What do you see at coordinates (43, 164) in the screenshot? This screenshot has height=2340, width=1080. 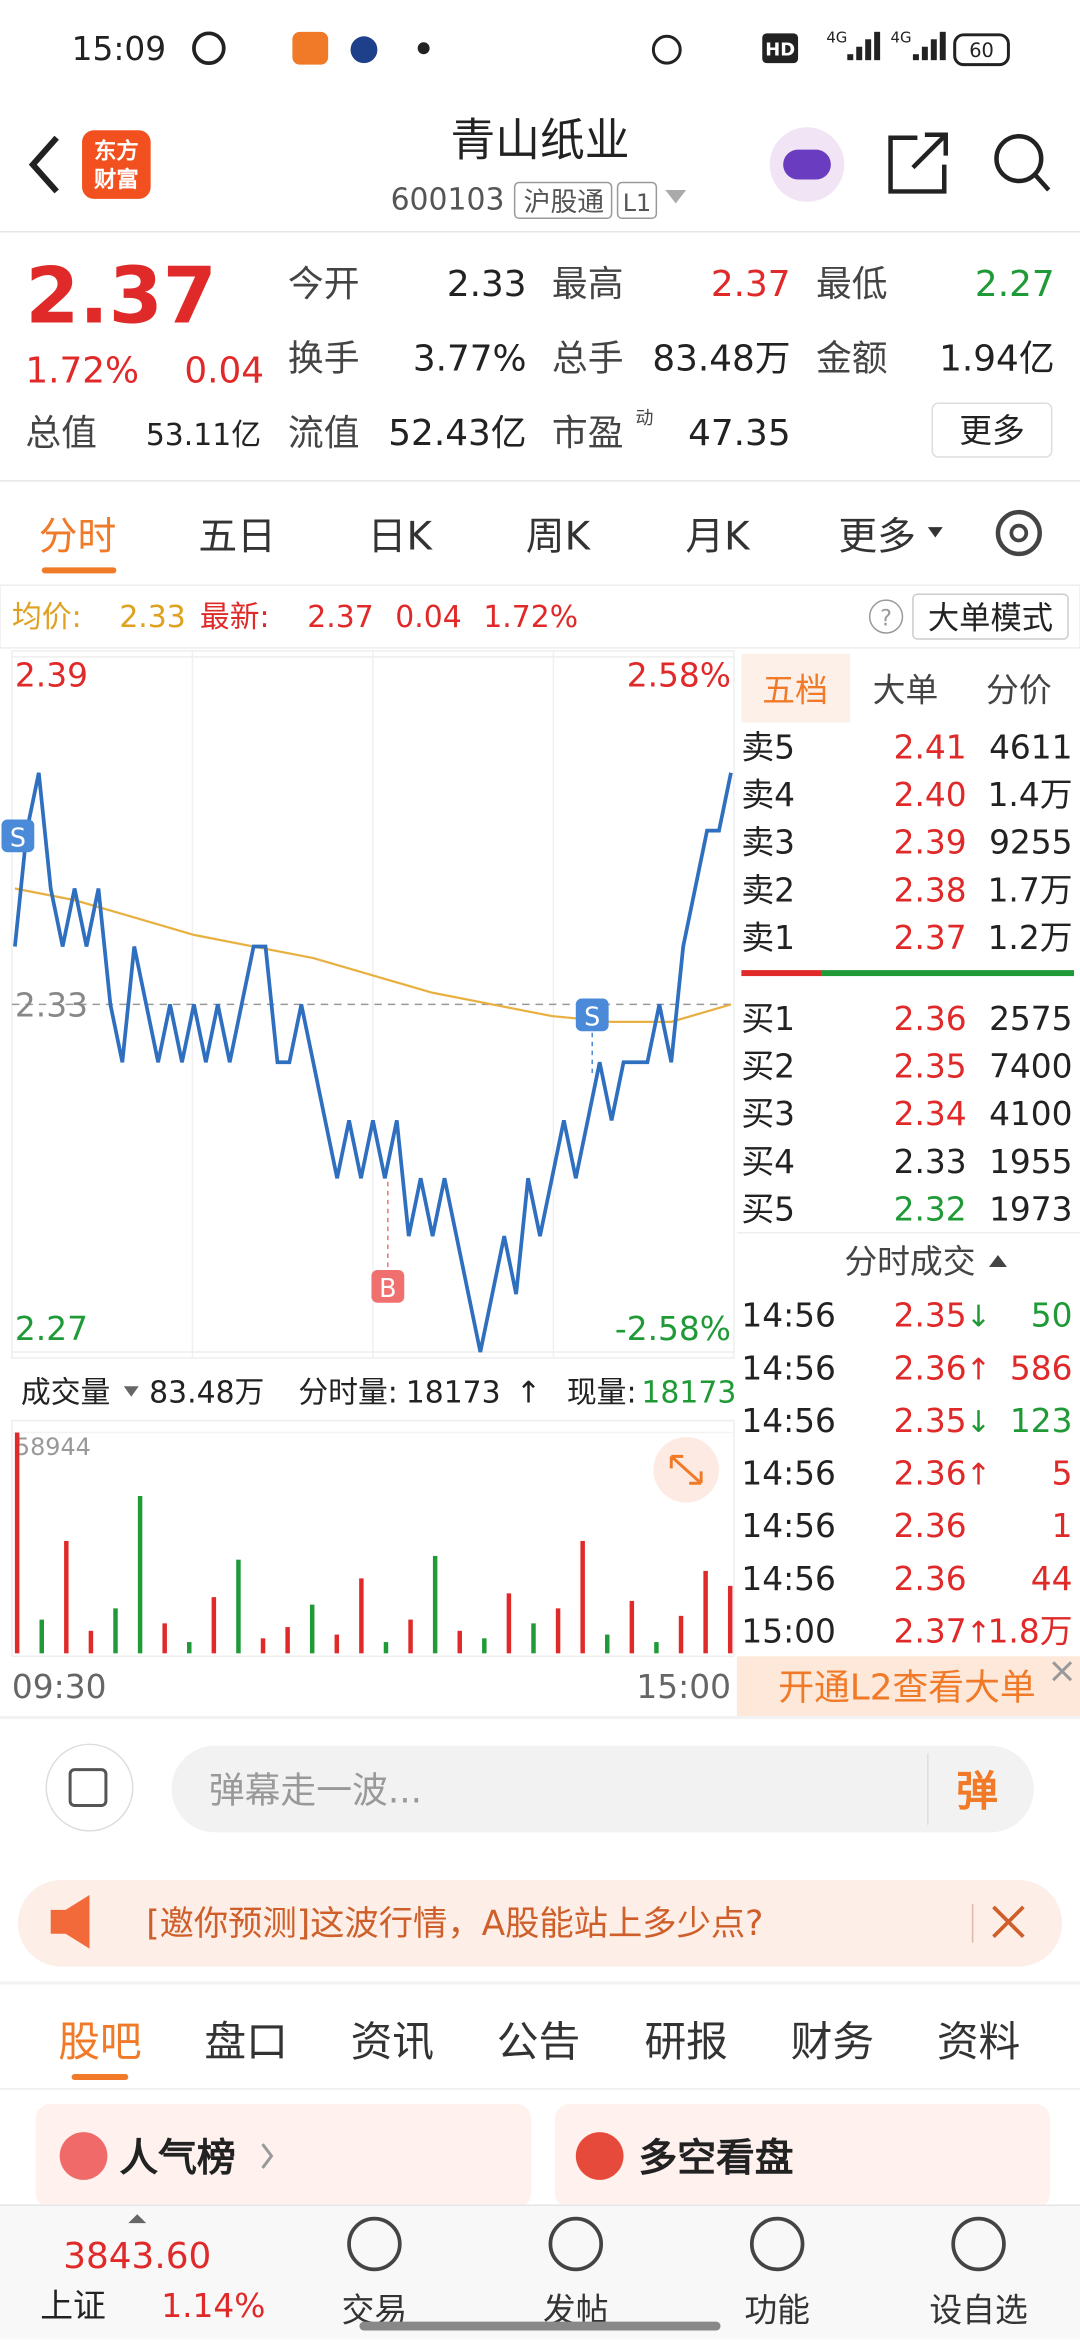 I see `back-button` at bounding box center [43, 164].